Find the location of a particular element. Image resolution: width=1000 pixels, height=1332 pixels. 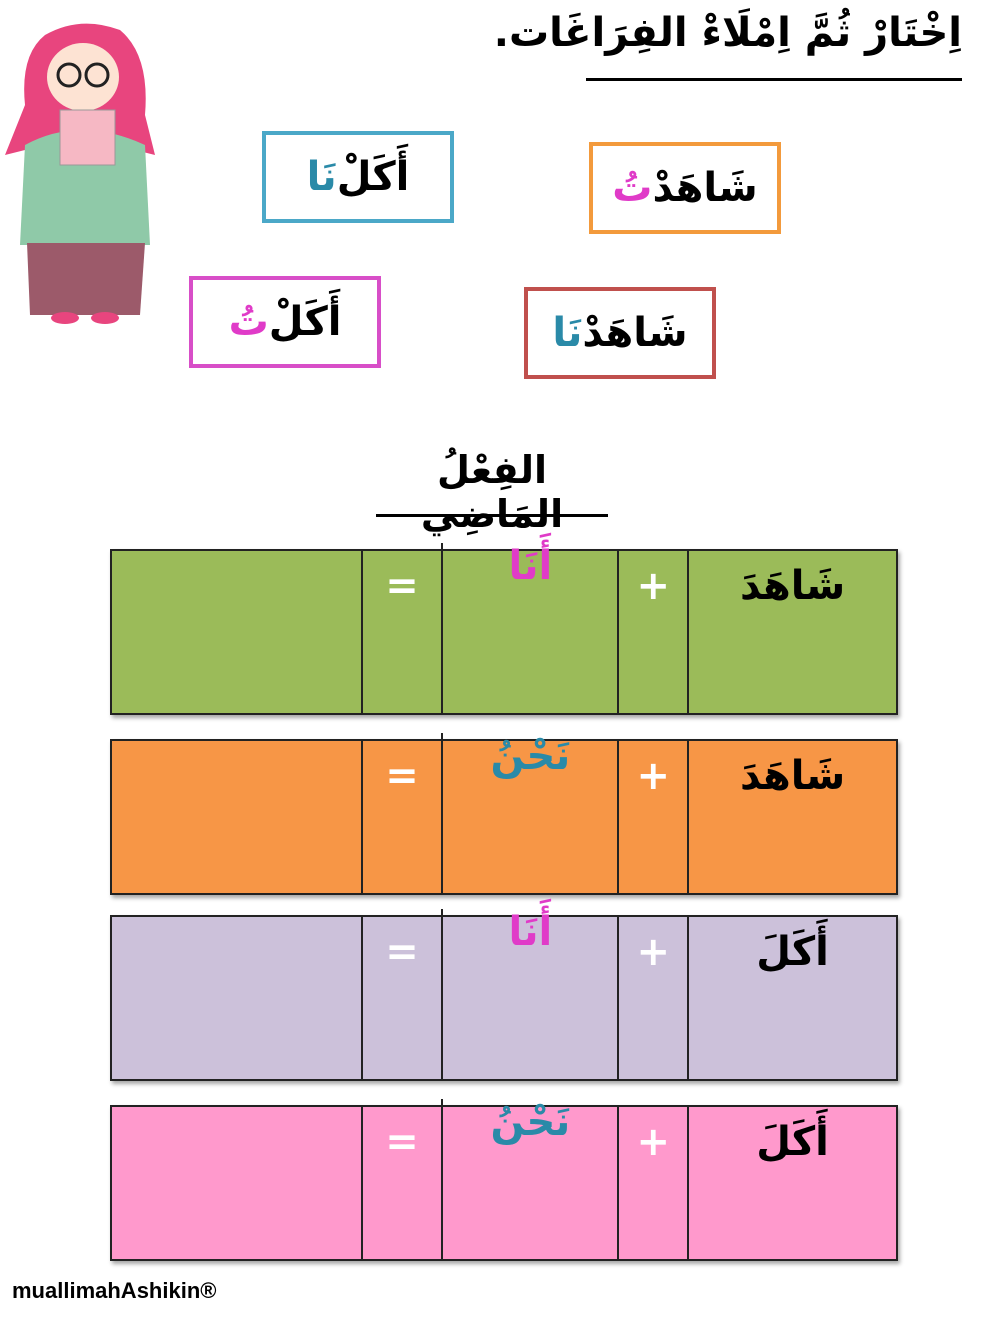

word-card-akaltu: أَكَلْ تُ is located at coordinates (285, 322).